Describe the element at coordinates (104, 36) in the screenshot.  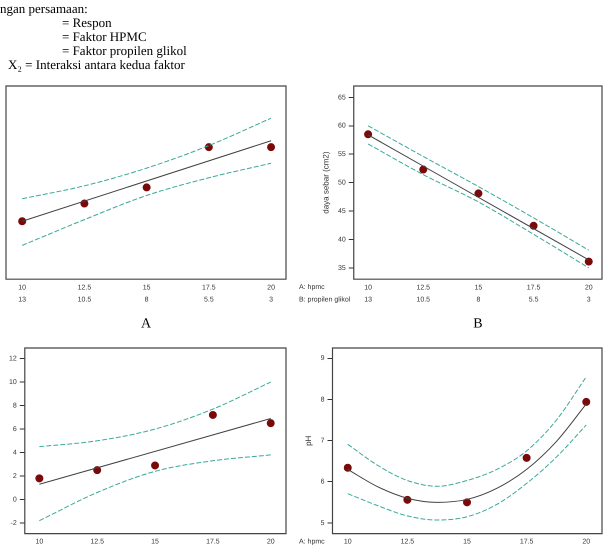
I see `text: = Faktor HPMC` at that location.